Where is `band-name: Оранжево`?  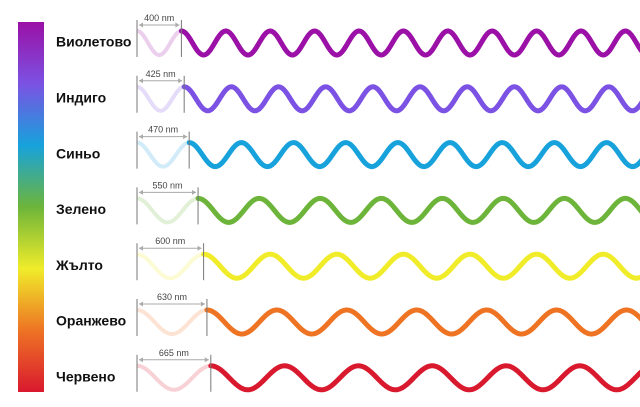 band-name: Оранжево is located at coordinates (91, 321).